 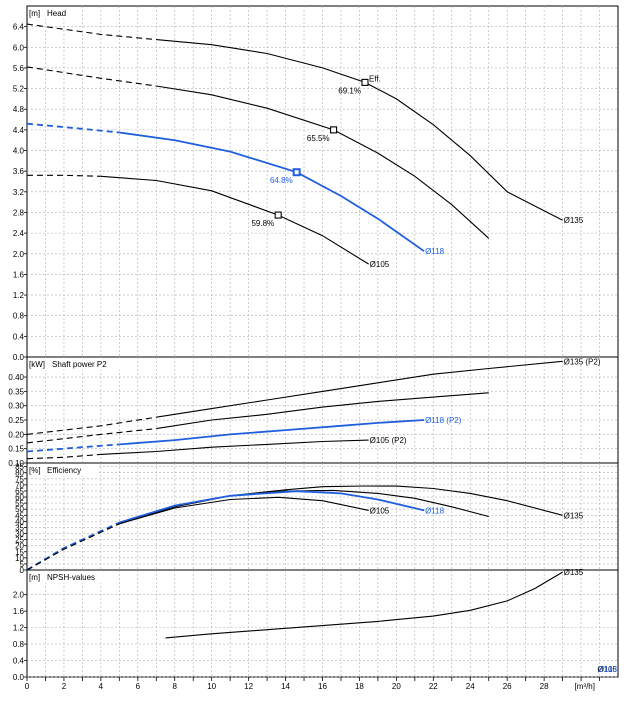 I want to click on efficiency-ytick-label: 20, so click(x=19, y=546).